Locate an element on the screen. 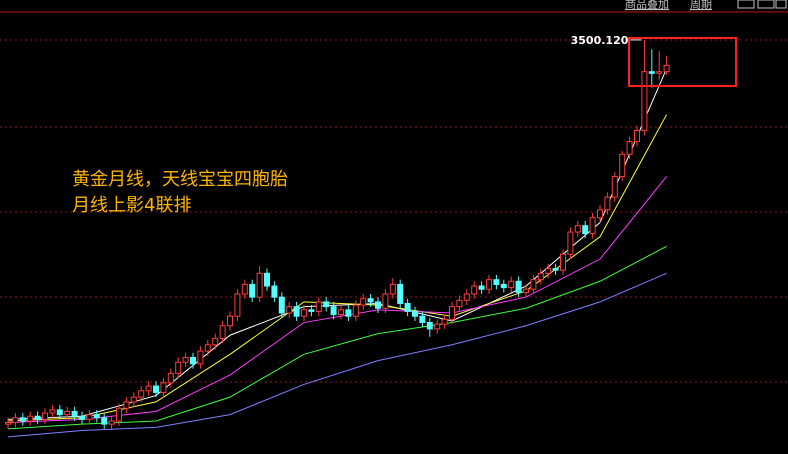 The height and width of the screenshot is (454, 788). next-button is located at coordinates (766, 4).